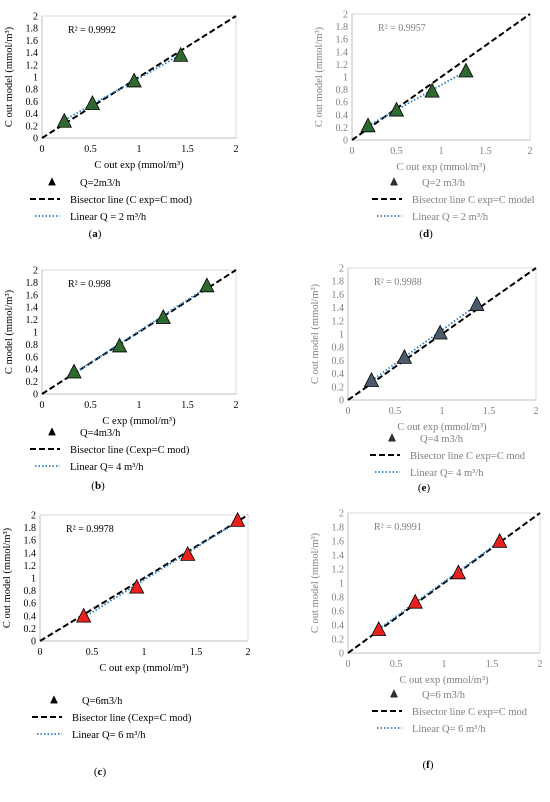 This screenshot has width=550, height=802. I want to click on panel-label: (f), so click(427, 765).